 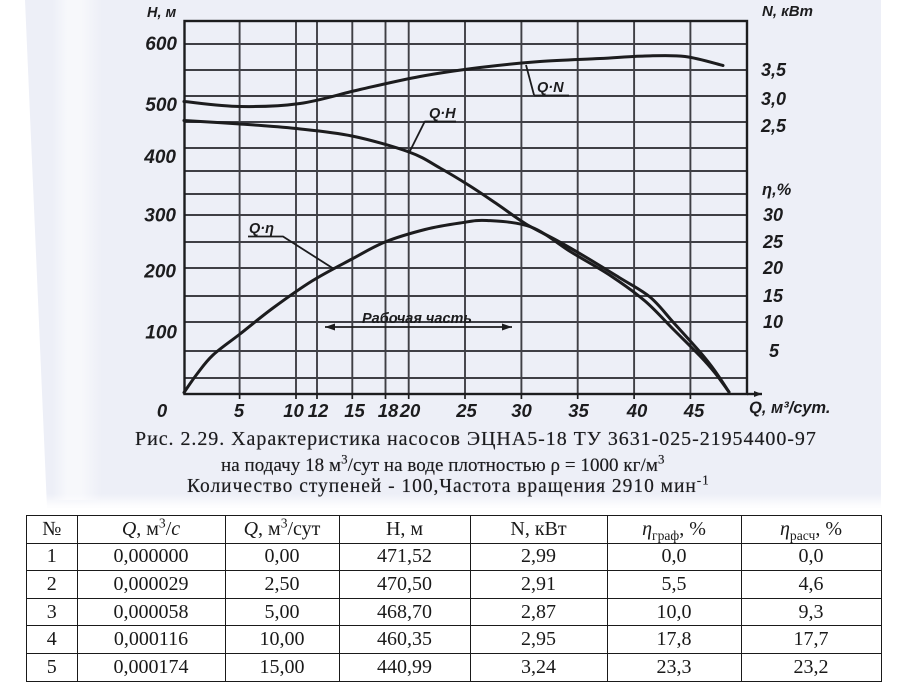 I want to click on svg-text: Q·N, so click(x=550, y=88).